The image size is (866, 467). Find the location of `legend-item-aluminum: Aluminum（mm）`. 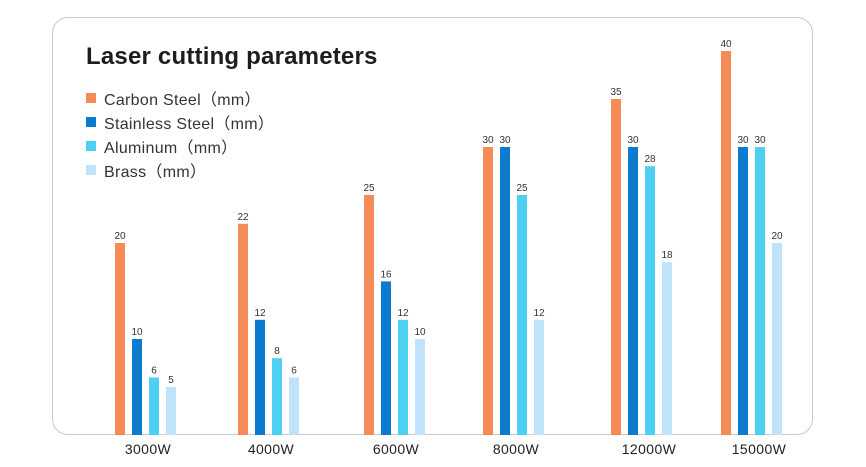

legend-item-aluminum: Aluminum（mm） is located at coordinates (180, 146).